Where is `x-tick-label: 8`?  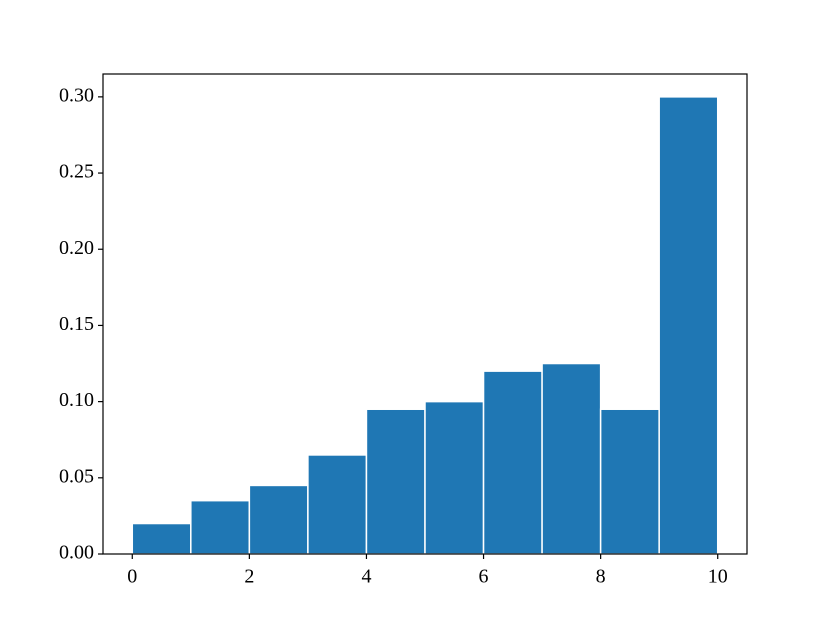
x-tick-label: 8 is located at coordinates (601, 577).